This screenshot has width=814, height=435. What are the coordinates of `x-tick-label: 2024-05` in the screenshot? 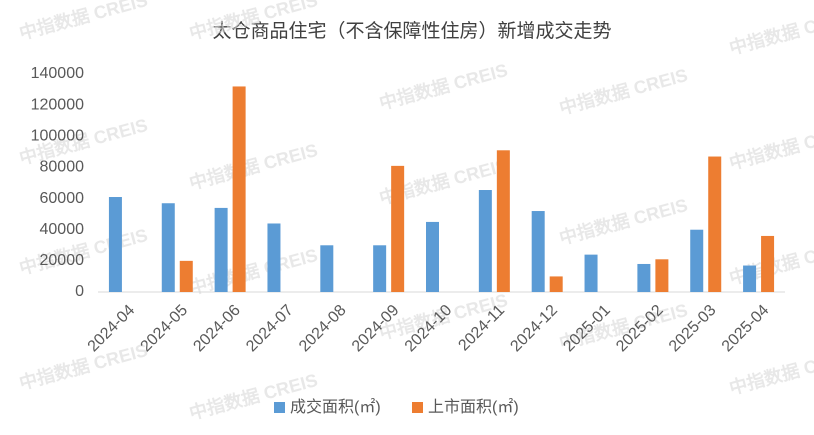 It's located at (165, 329).